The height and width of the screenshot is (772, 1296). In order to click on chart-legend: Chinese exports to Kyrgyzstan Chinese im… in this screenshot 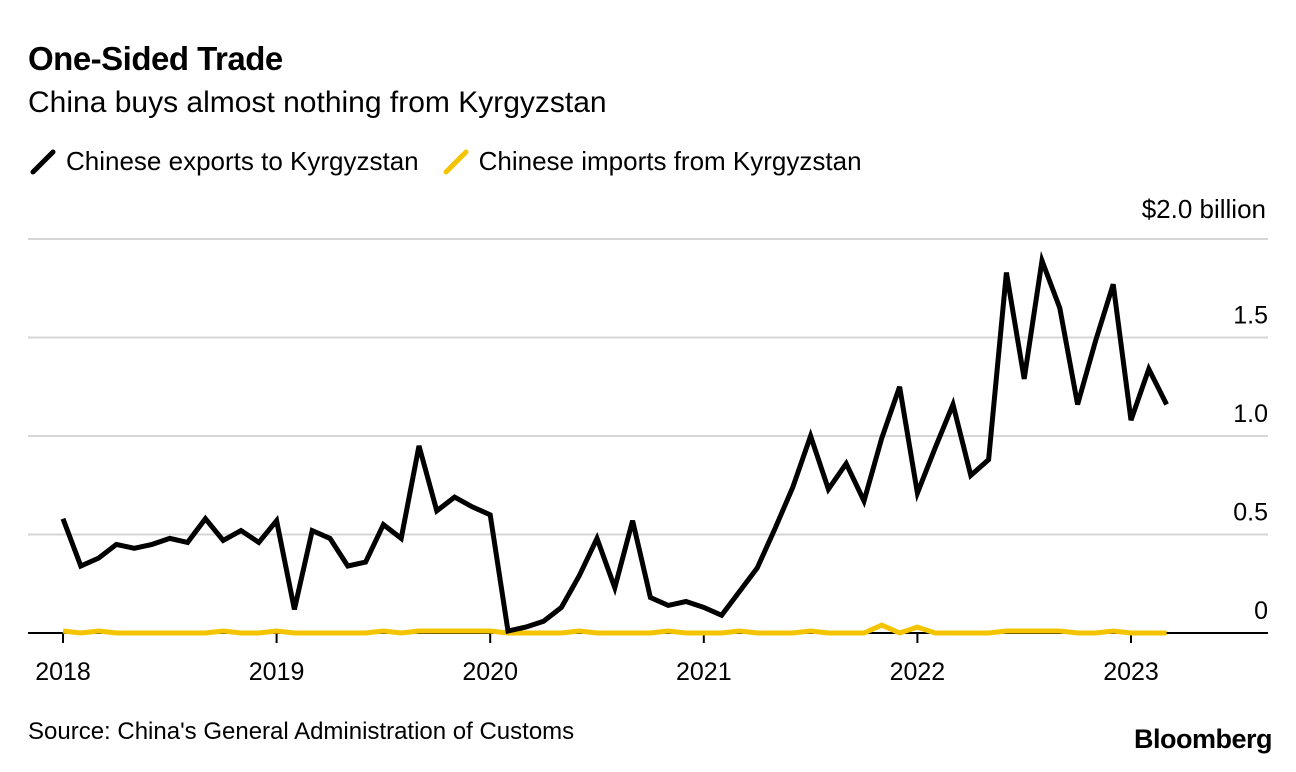, I will do `click(456, 161)`.